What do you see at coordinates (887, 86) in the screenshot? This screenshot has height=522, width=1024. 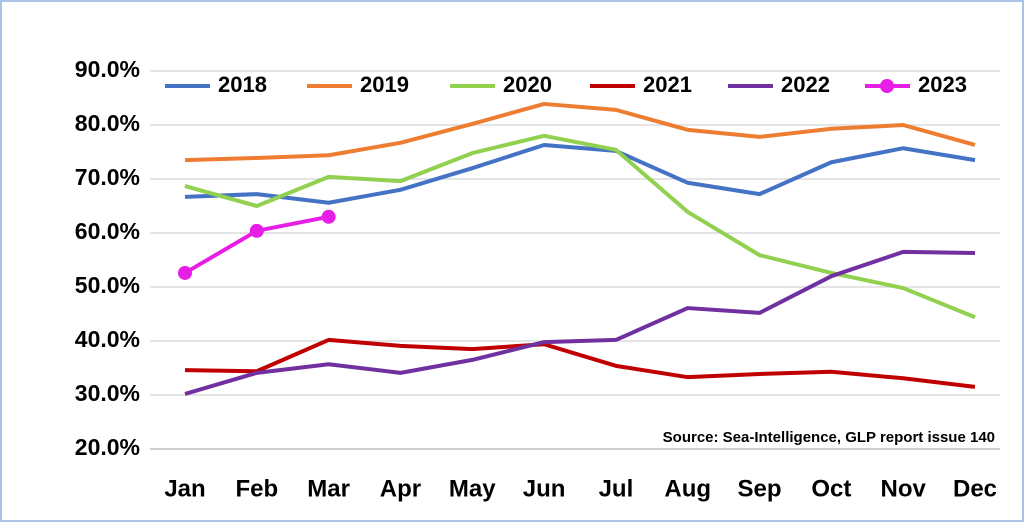 I see `legend-marker` at bounding box center [887, 86].